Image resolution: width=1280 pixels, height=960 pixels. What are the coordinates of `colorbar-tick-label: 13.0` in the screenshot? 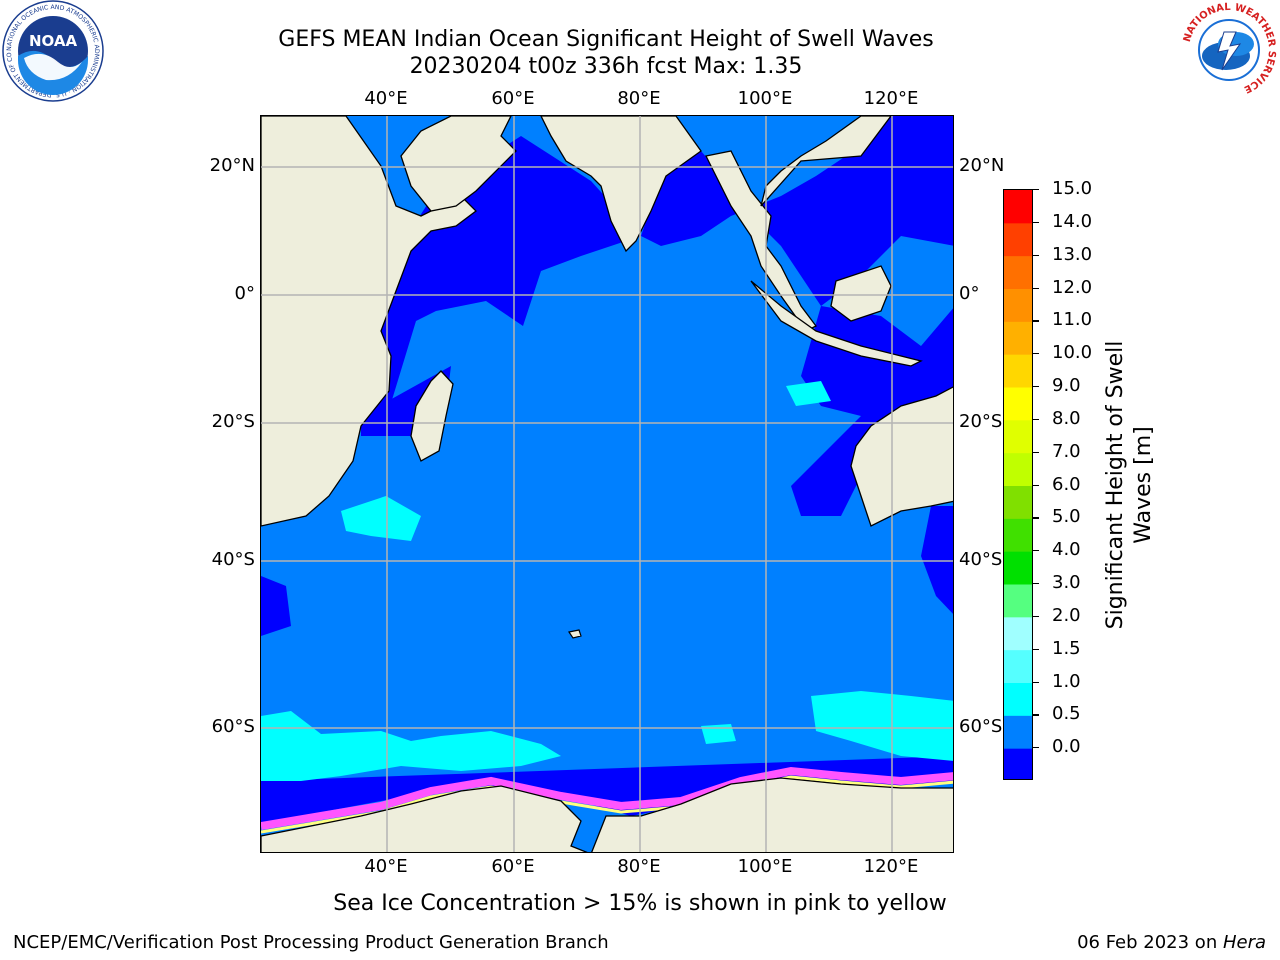 It's located at (1072, 254).